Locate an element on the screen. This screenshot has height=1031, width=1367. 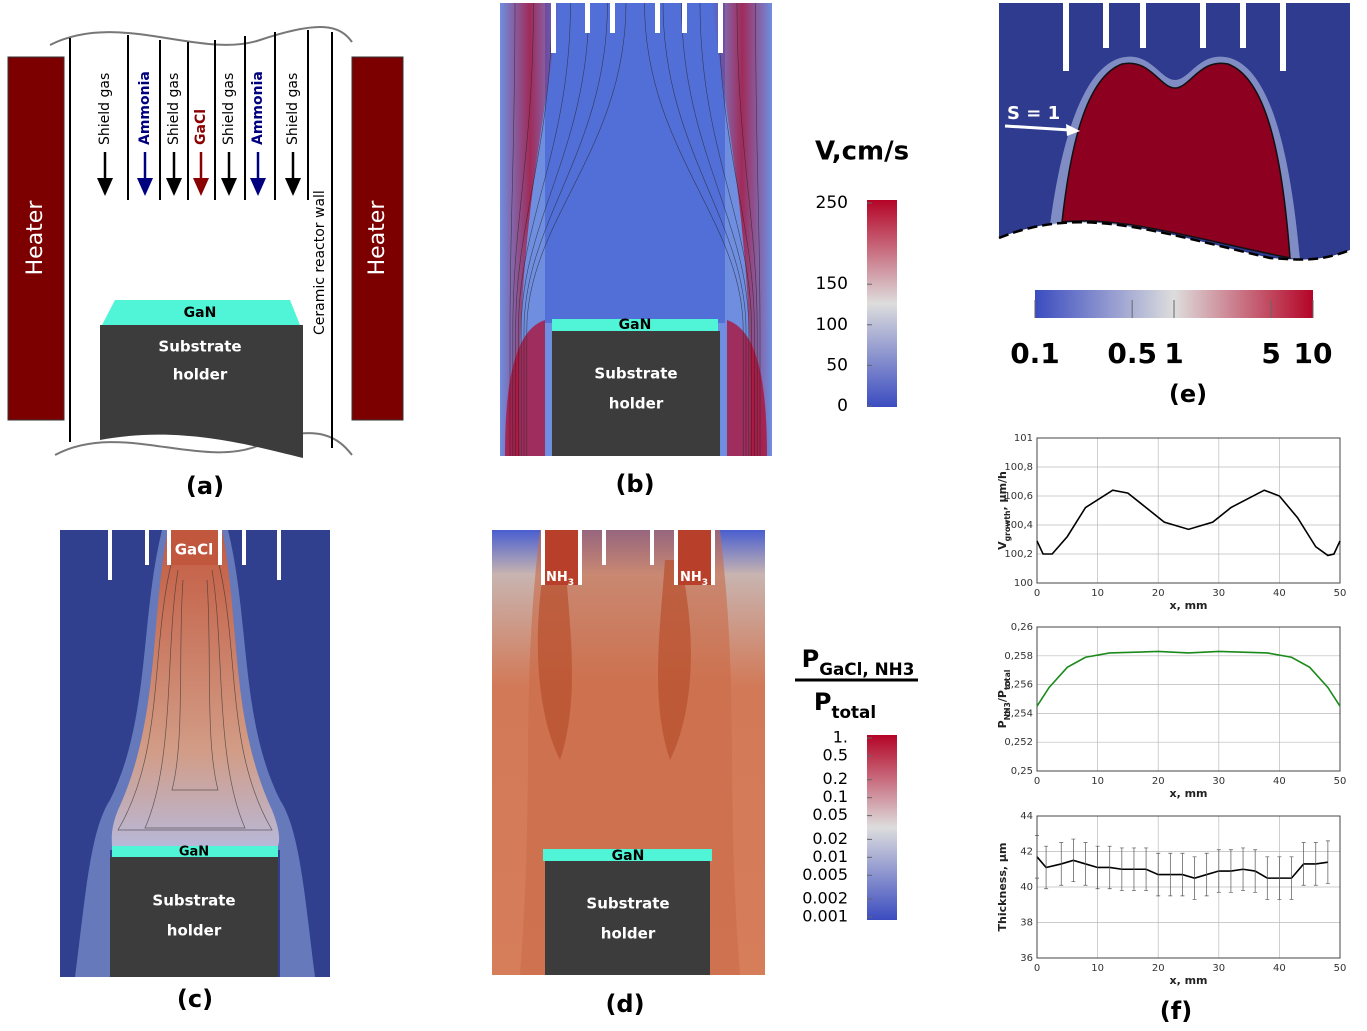
y-tick-label: 100,4 is located at coordinates (1018, 525).